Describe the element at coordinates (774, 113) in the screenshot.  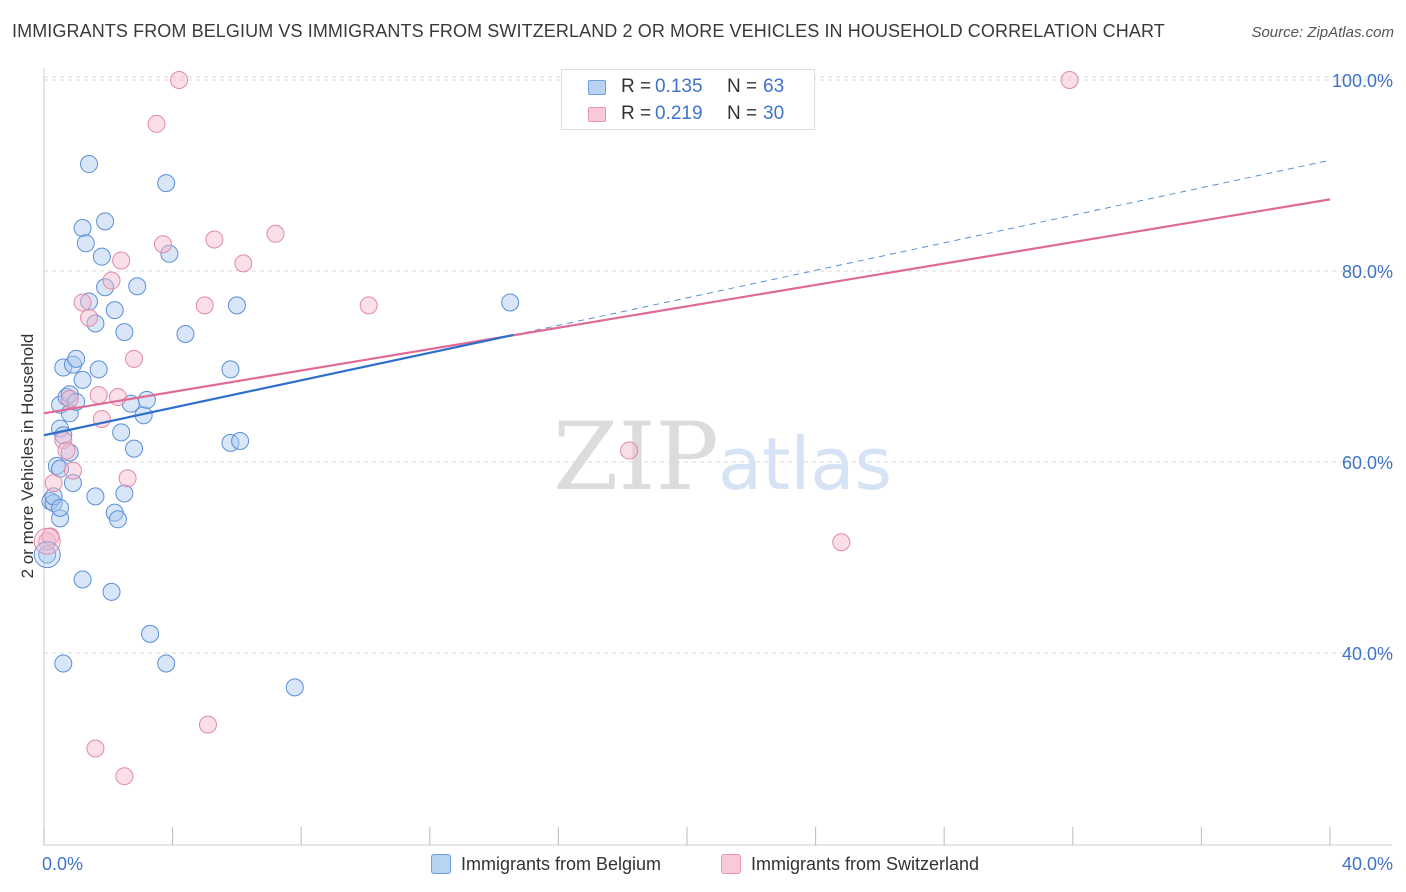
I see `n-value: 30` at that location.